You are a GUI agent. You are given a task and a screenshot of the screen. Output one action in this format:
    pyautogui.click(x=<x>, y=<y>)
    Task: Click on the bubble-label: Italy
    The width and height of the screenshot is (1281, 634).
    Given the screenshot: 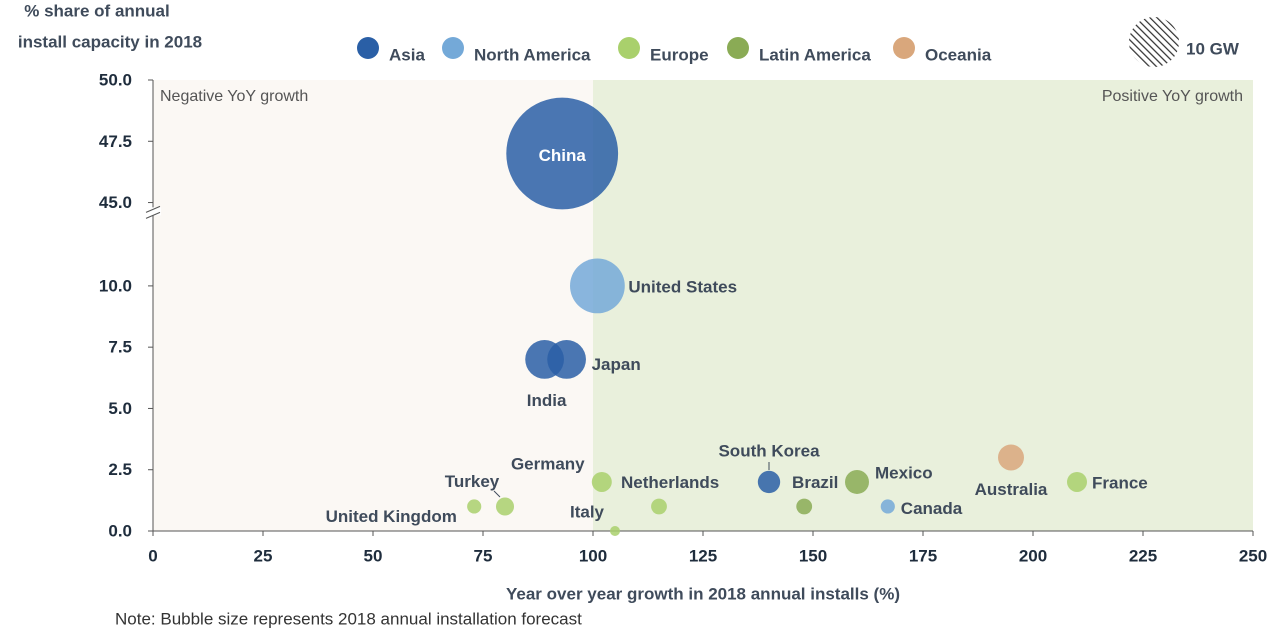 What is the action you would take?
    pyautogui.click(x=587, y=511)
    